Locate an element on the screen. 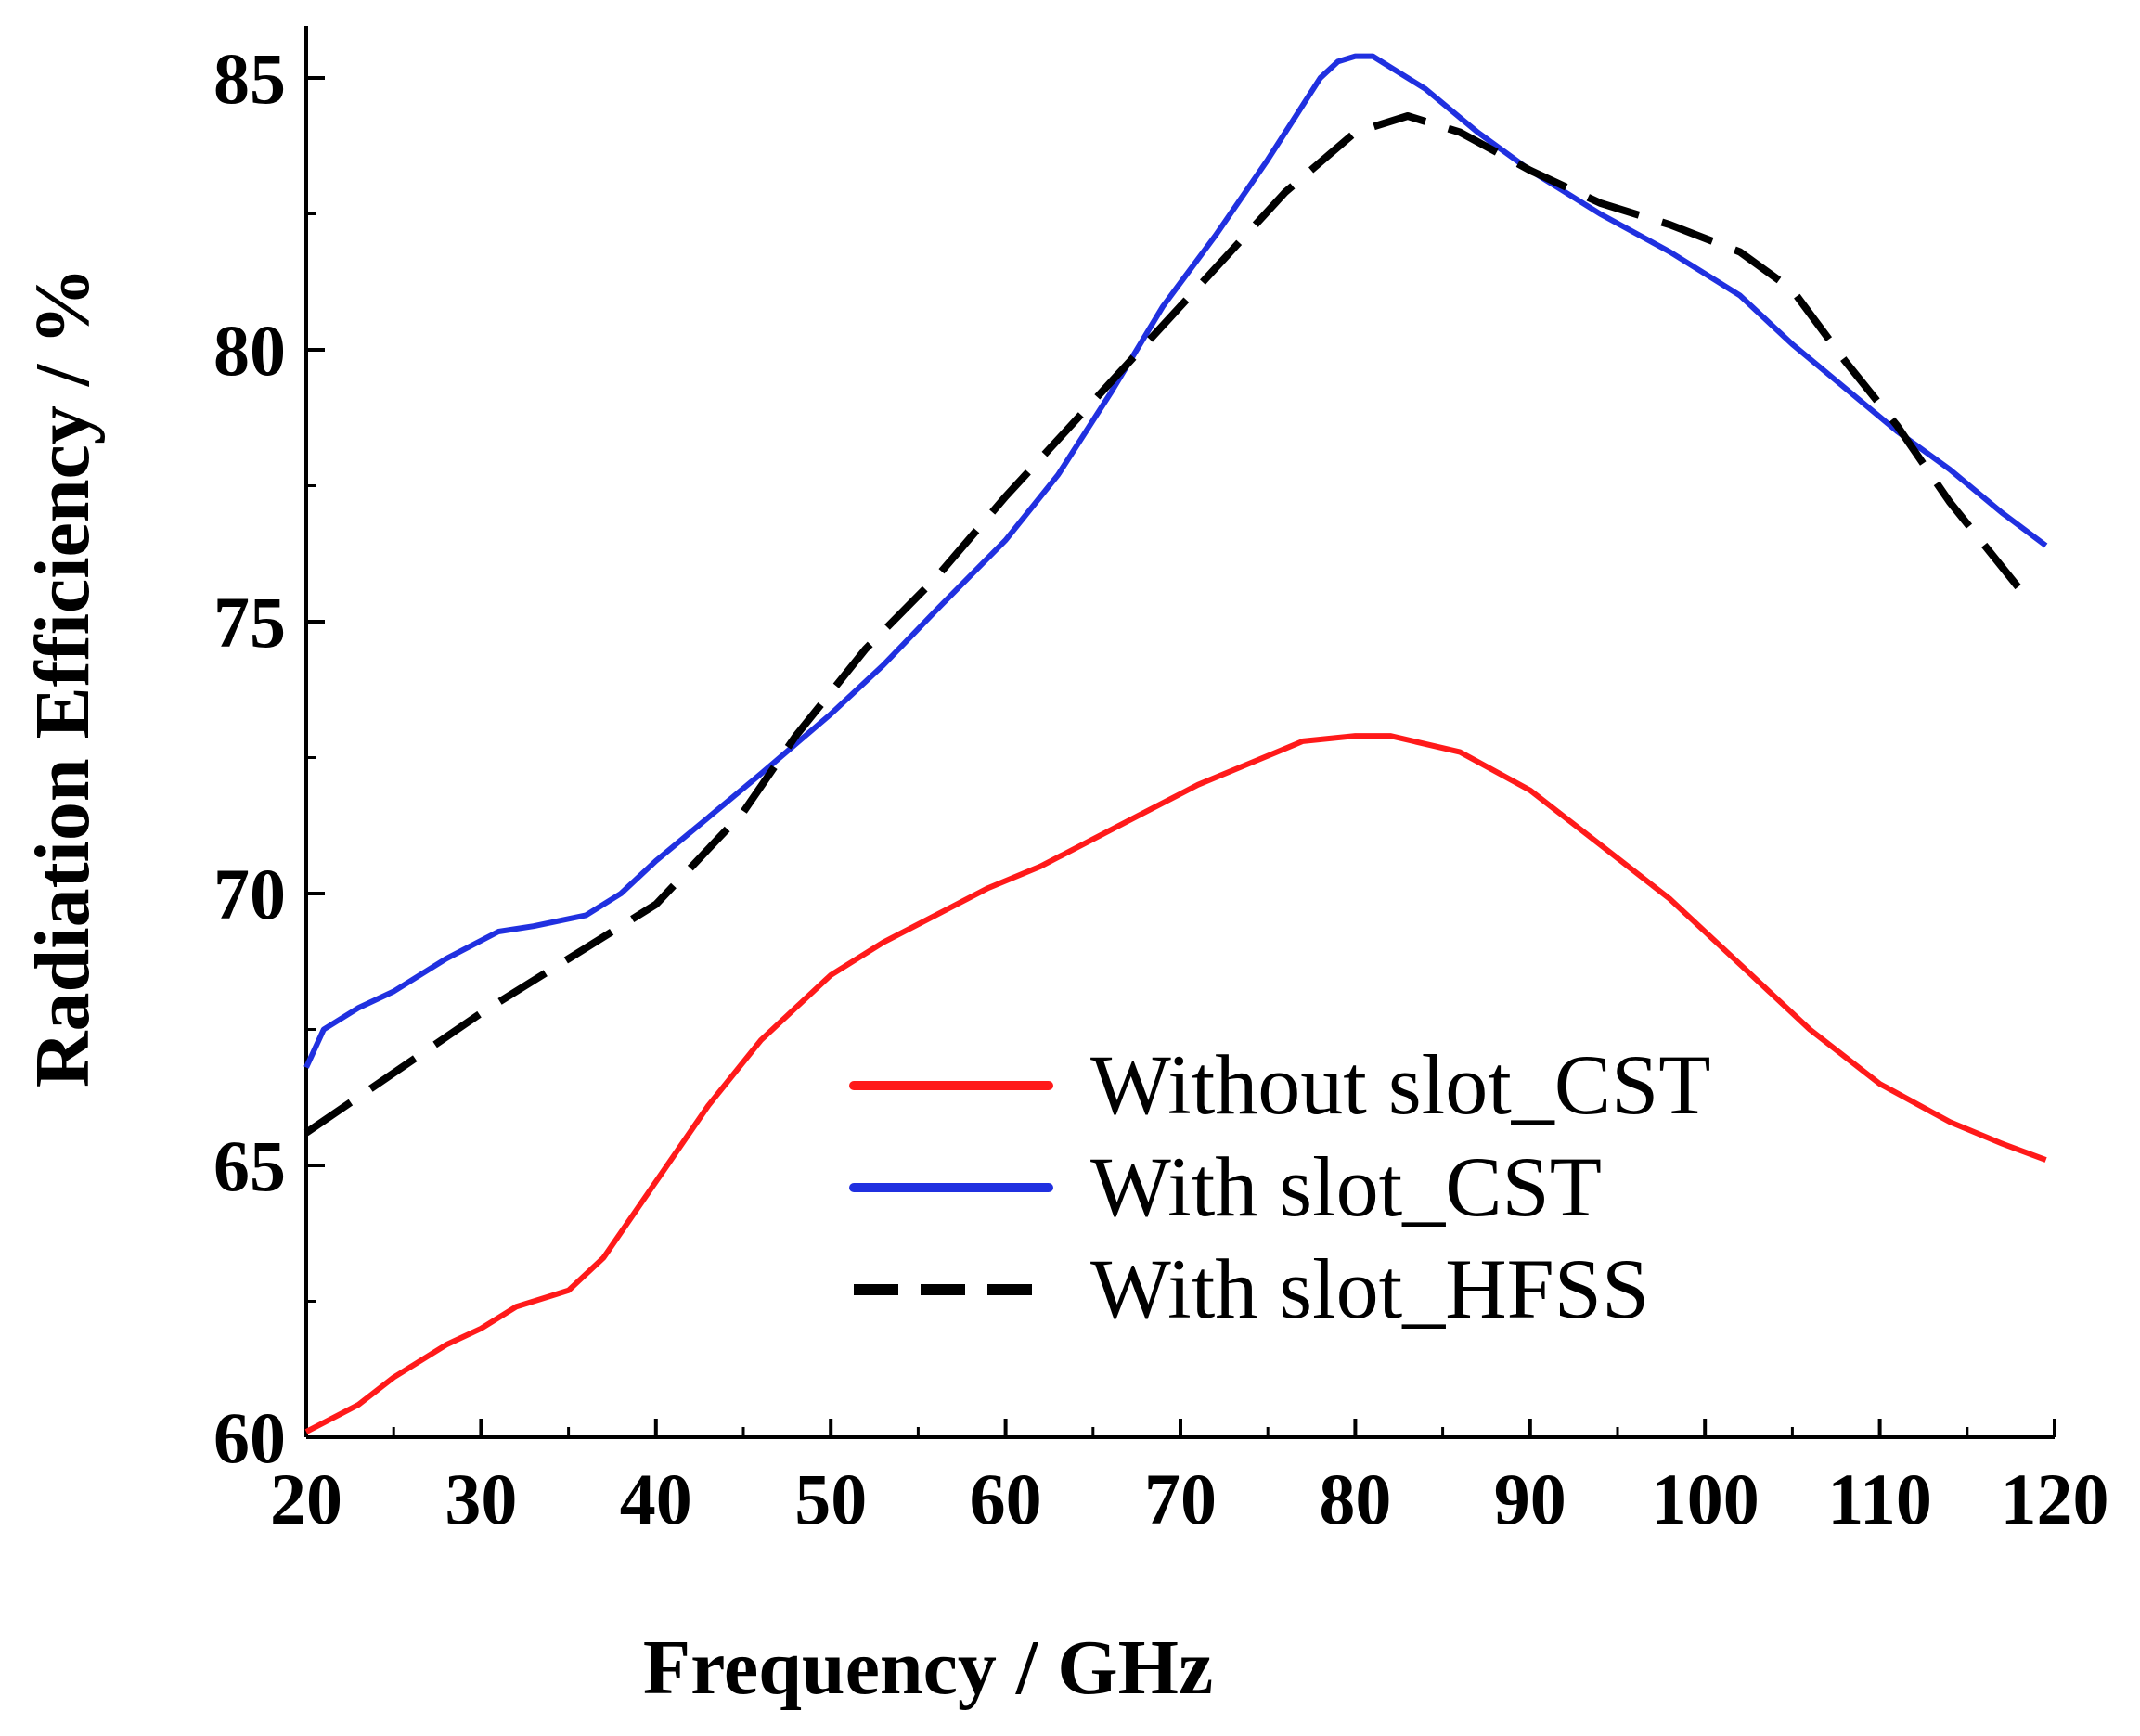 The width and height of the screenshot is (2140, 1736). y-tick-label: 80 is located at coordinates (249, 351).